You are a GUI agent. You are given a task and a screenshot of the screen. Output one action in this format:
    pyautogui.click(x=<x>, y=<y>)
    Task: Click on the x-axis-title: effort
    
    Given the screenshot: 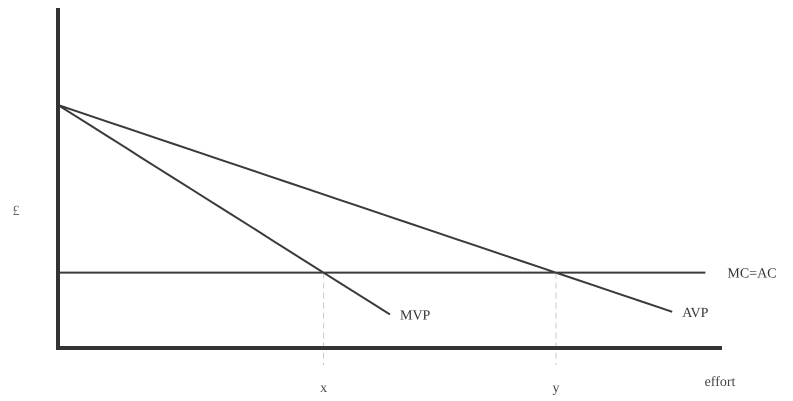 What is the action you would take?
    pyautogui.click(x=720, y=382)
    